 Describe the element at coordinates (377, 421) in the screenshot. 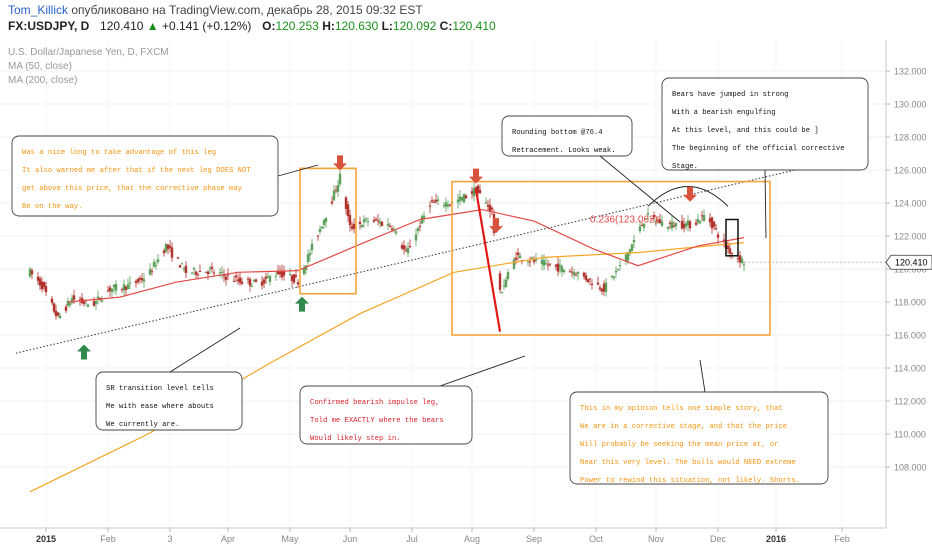

I see `impulse-leg-note-line: Told me EXACTLY where the bears` at that location.